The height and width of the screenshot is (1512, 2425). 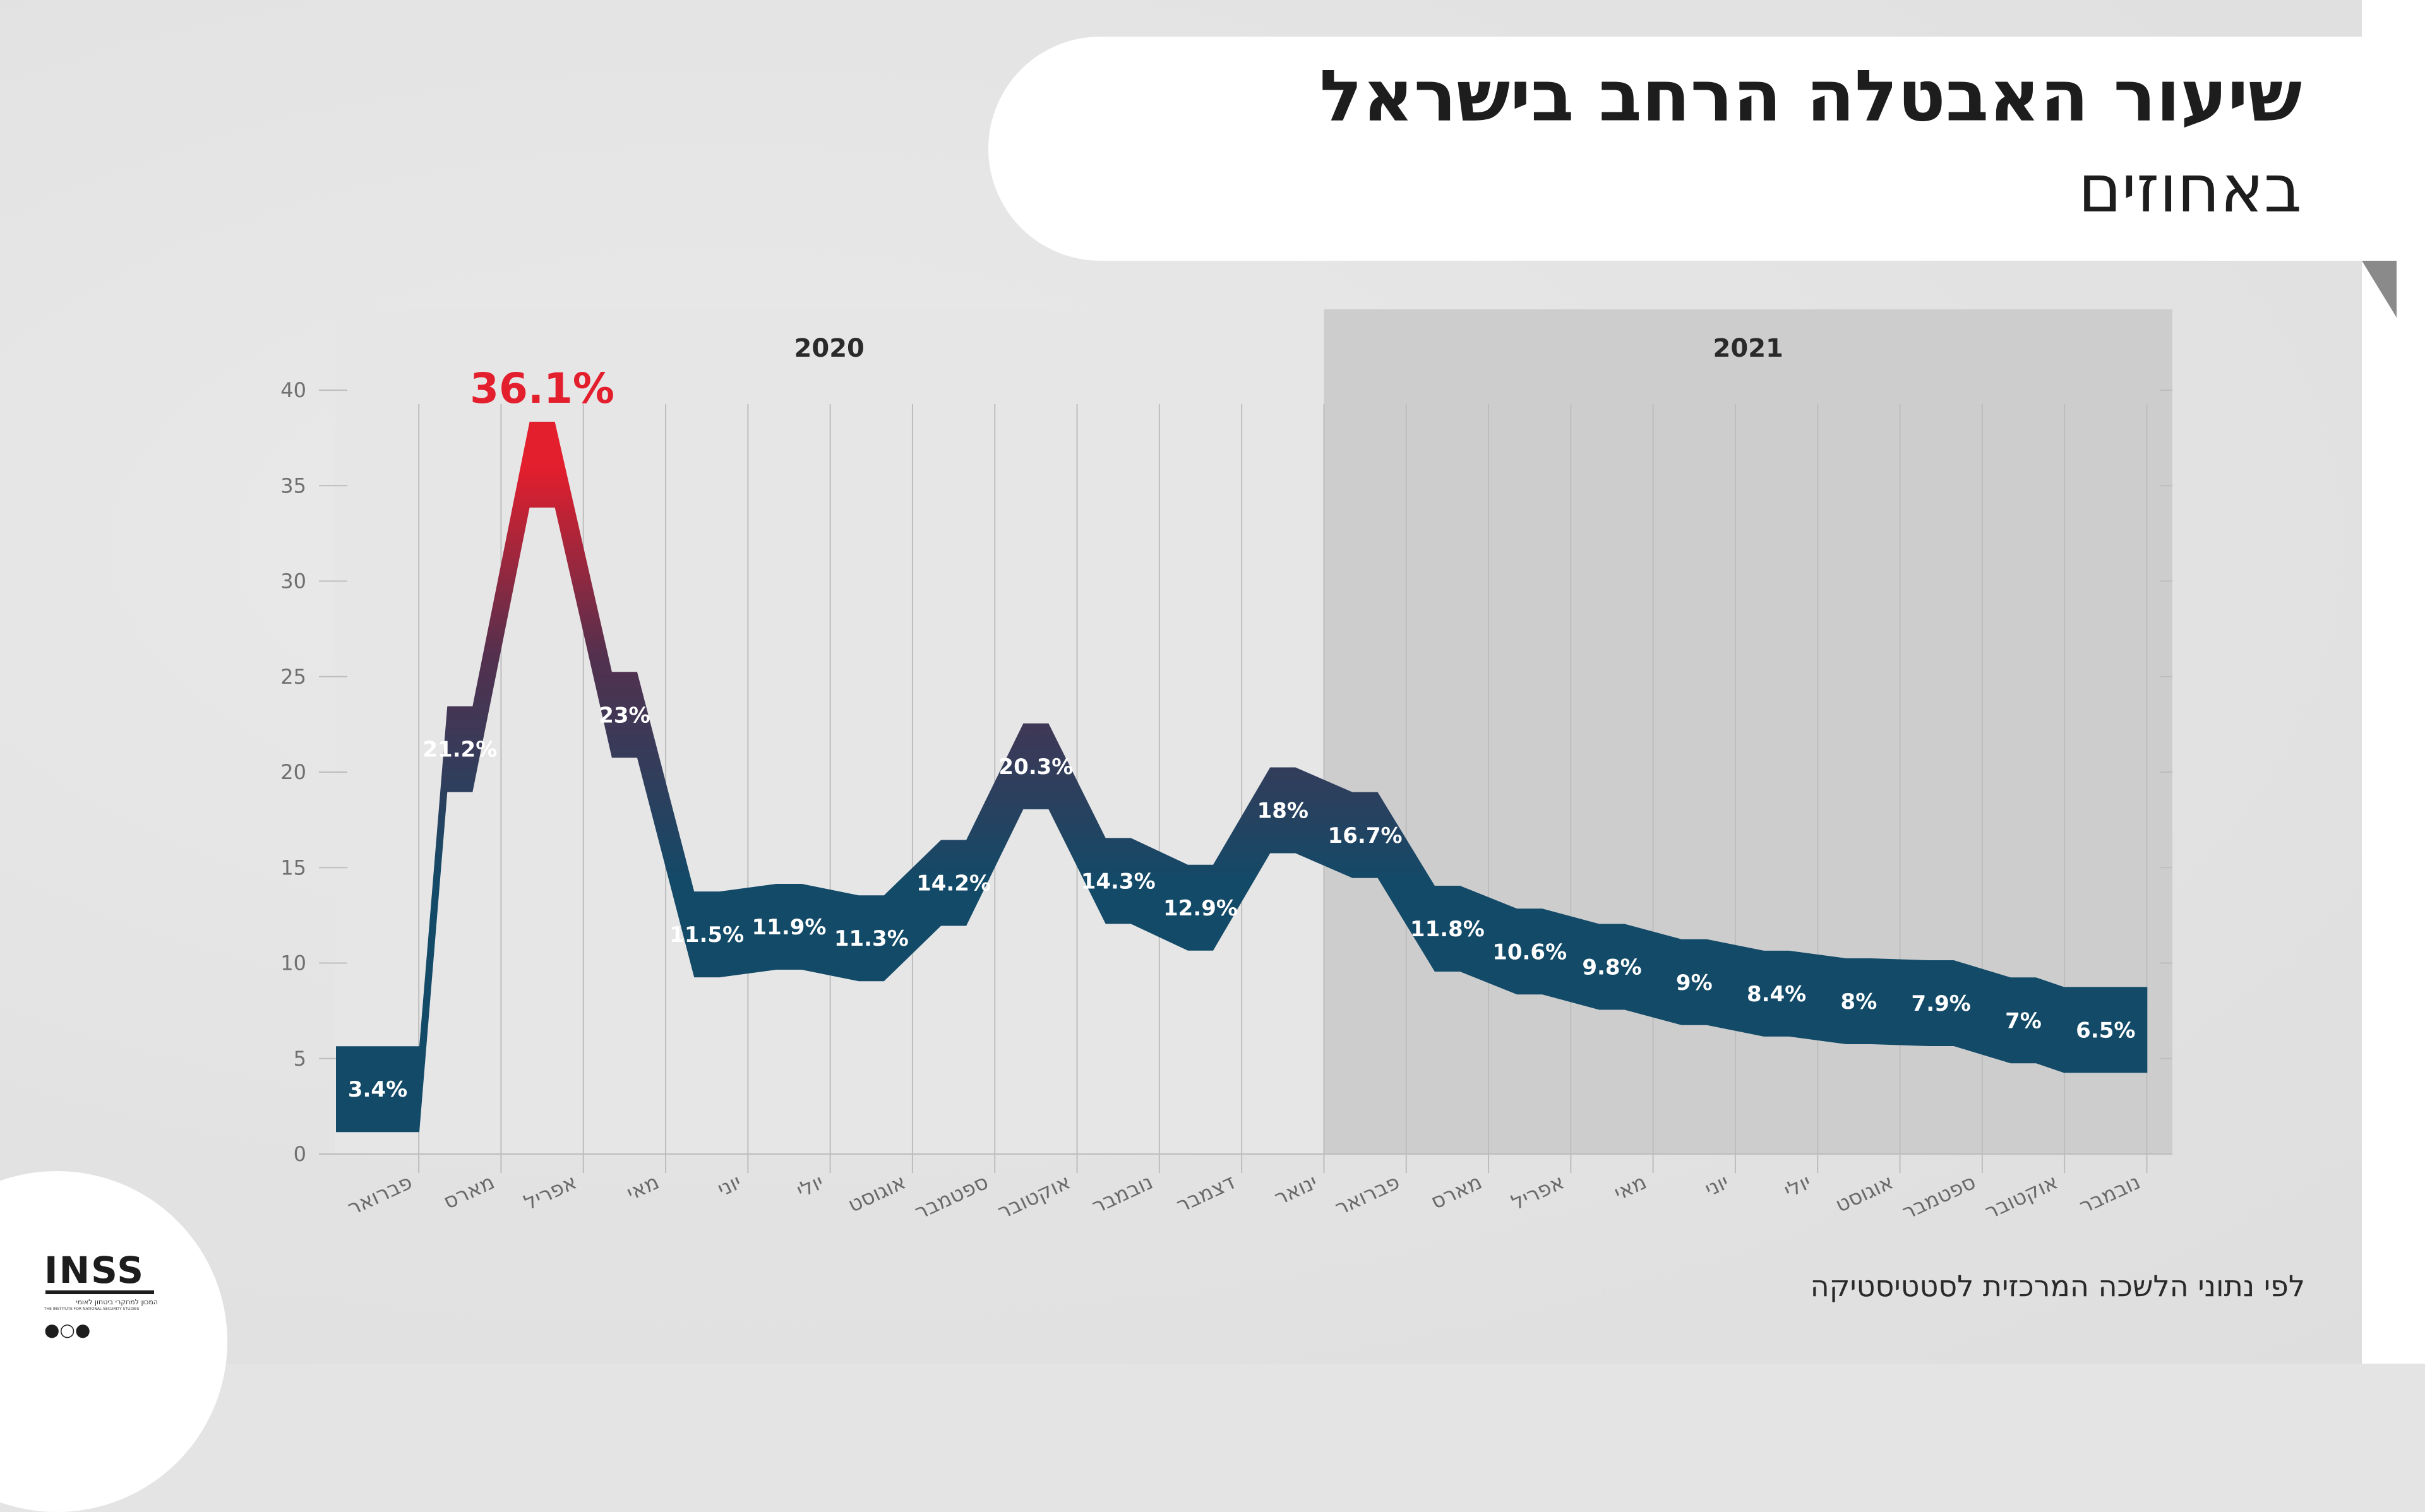 What do you see at coordinates (2190, 188) in the screenshot?
I see `page-subtitle: באחוזים` at bounding box center [2190, 188].